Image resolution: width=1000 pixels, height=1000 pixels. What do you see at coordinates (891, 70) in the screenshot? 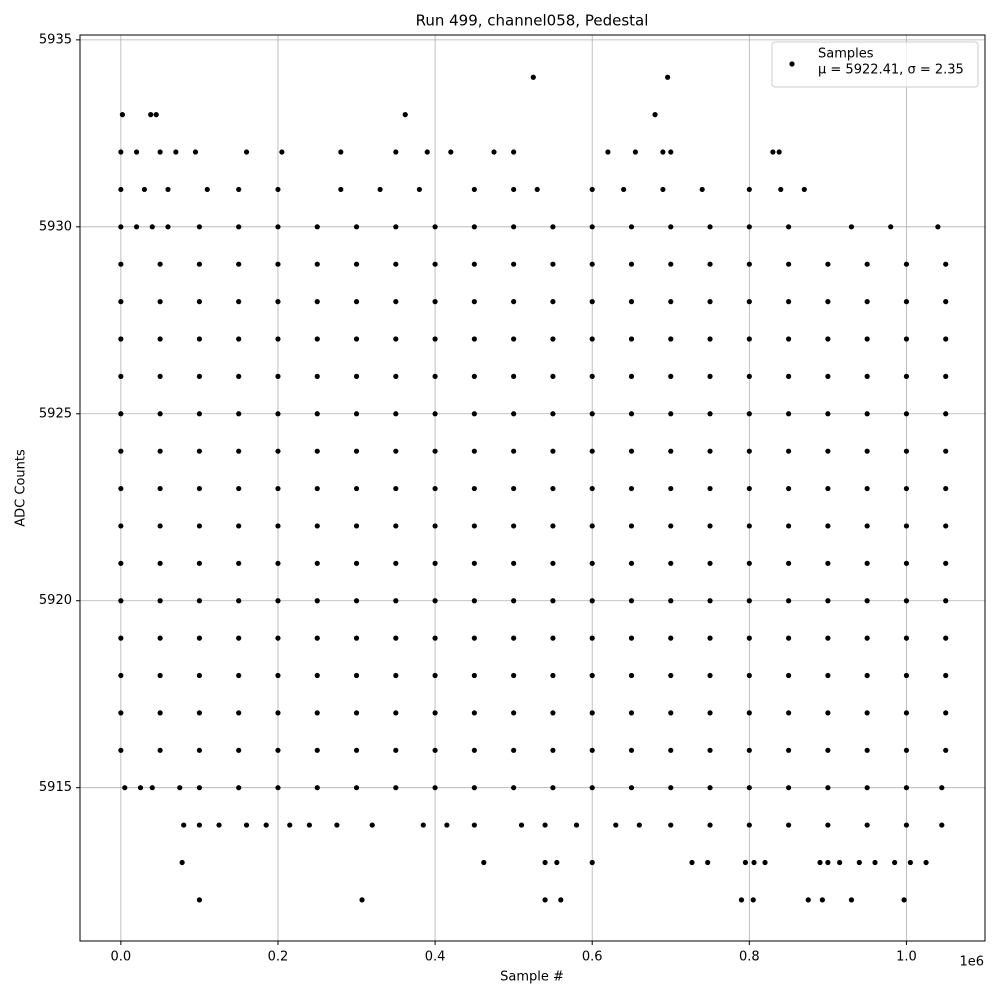
I see `legend-note: μ = 5922.41, σ = 2.35` at bounding box center [891, 70].